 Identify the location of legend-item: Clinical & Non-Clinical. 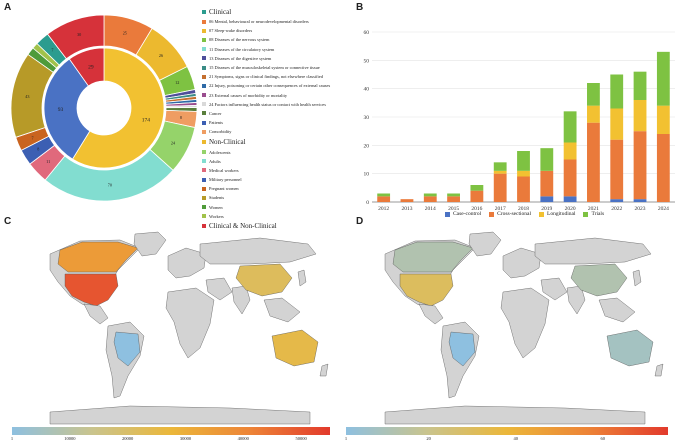
(277, 226).